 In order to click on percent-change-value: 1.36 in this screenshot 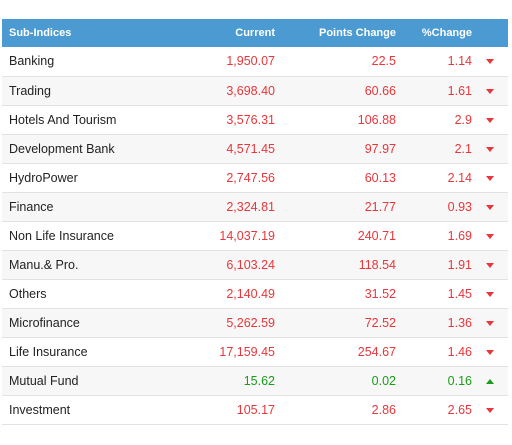, I will do `click(459, 322)`.